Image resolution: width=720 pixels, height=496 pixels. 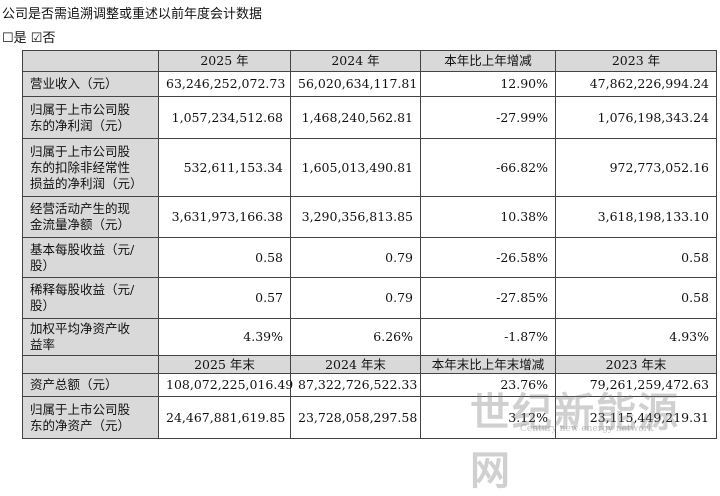 I want to click on row-label-text: 归属于上市公司股东的净利润（元）, so click(x=80, y=117).